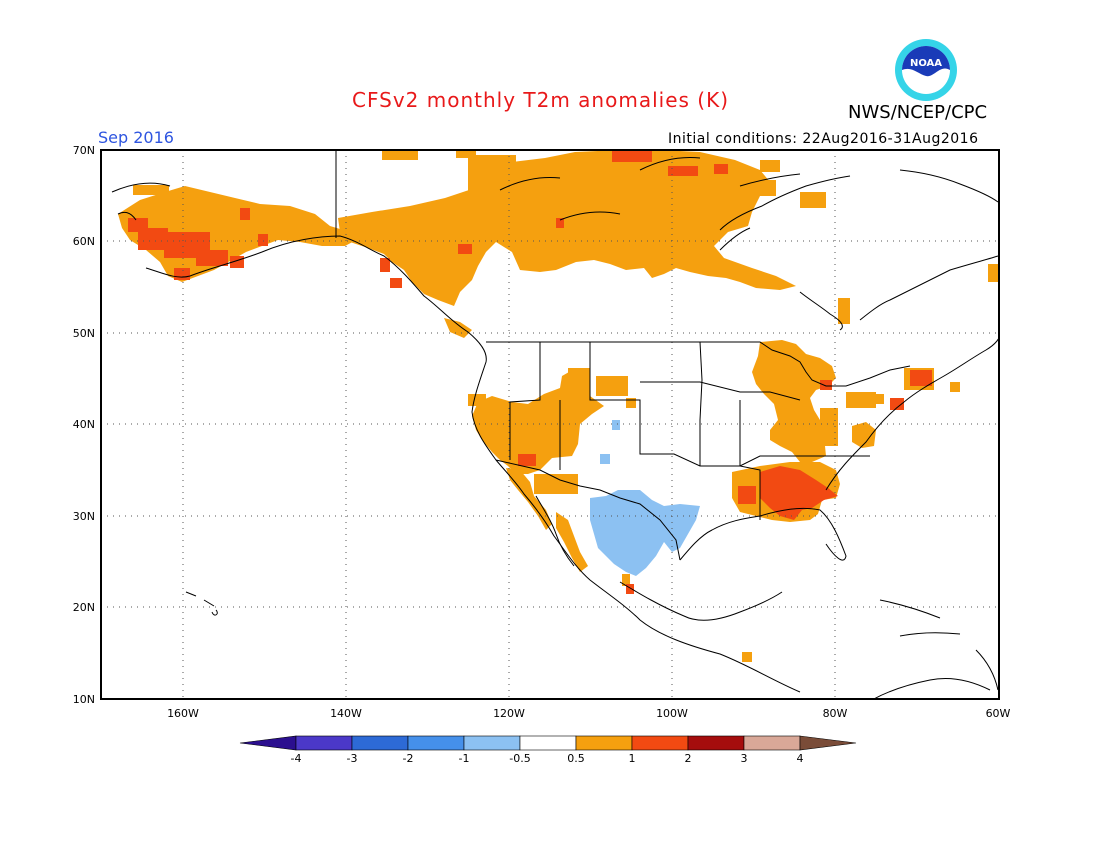 The image size is (1100, 850). Describe the element at coordinates (540, 100) in the screenshot. I see `map-title: CFSv2 monthly T2m anomalies (K)` at that location.